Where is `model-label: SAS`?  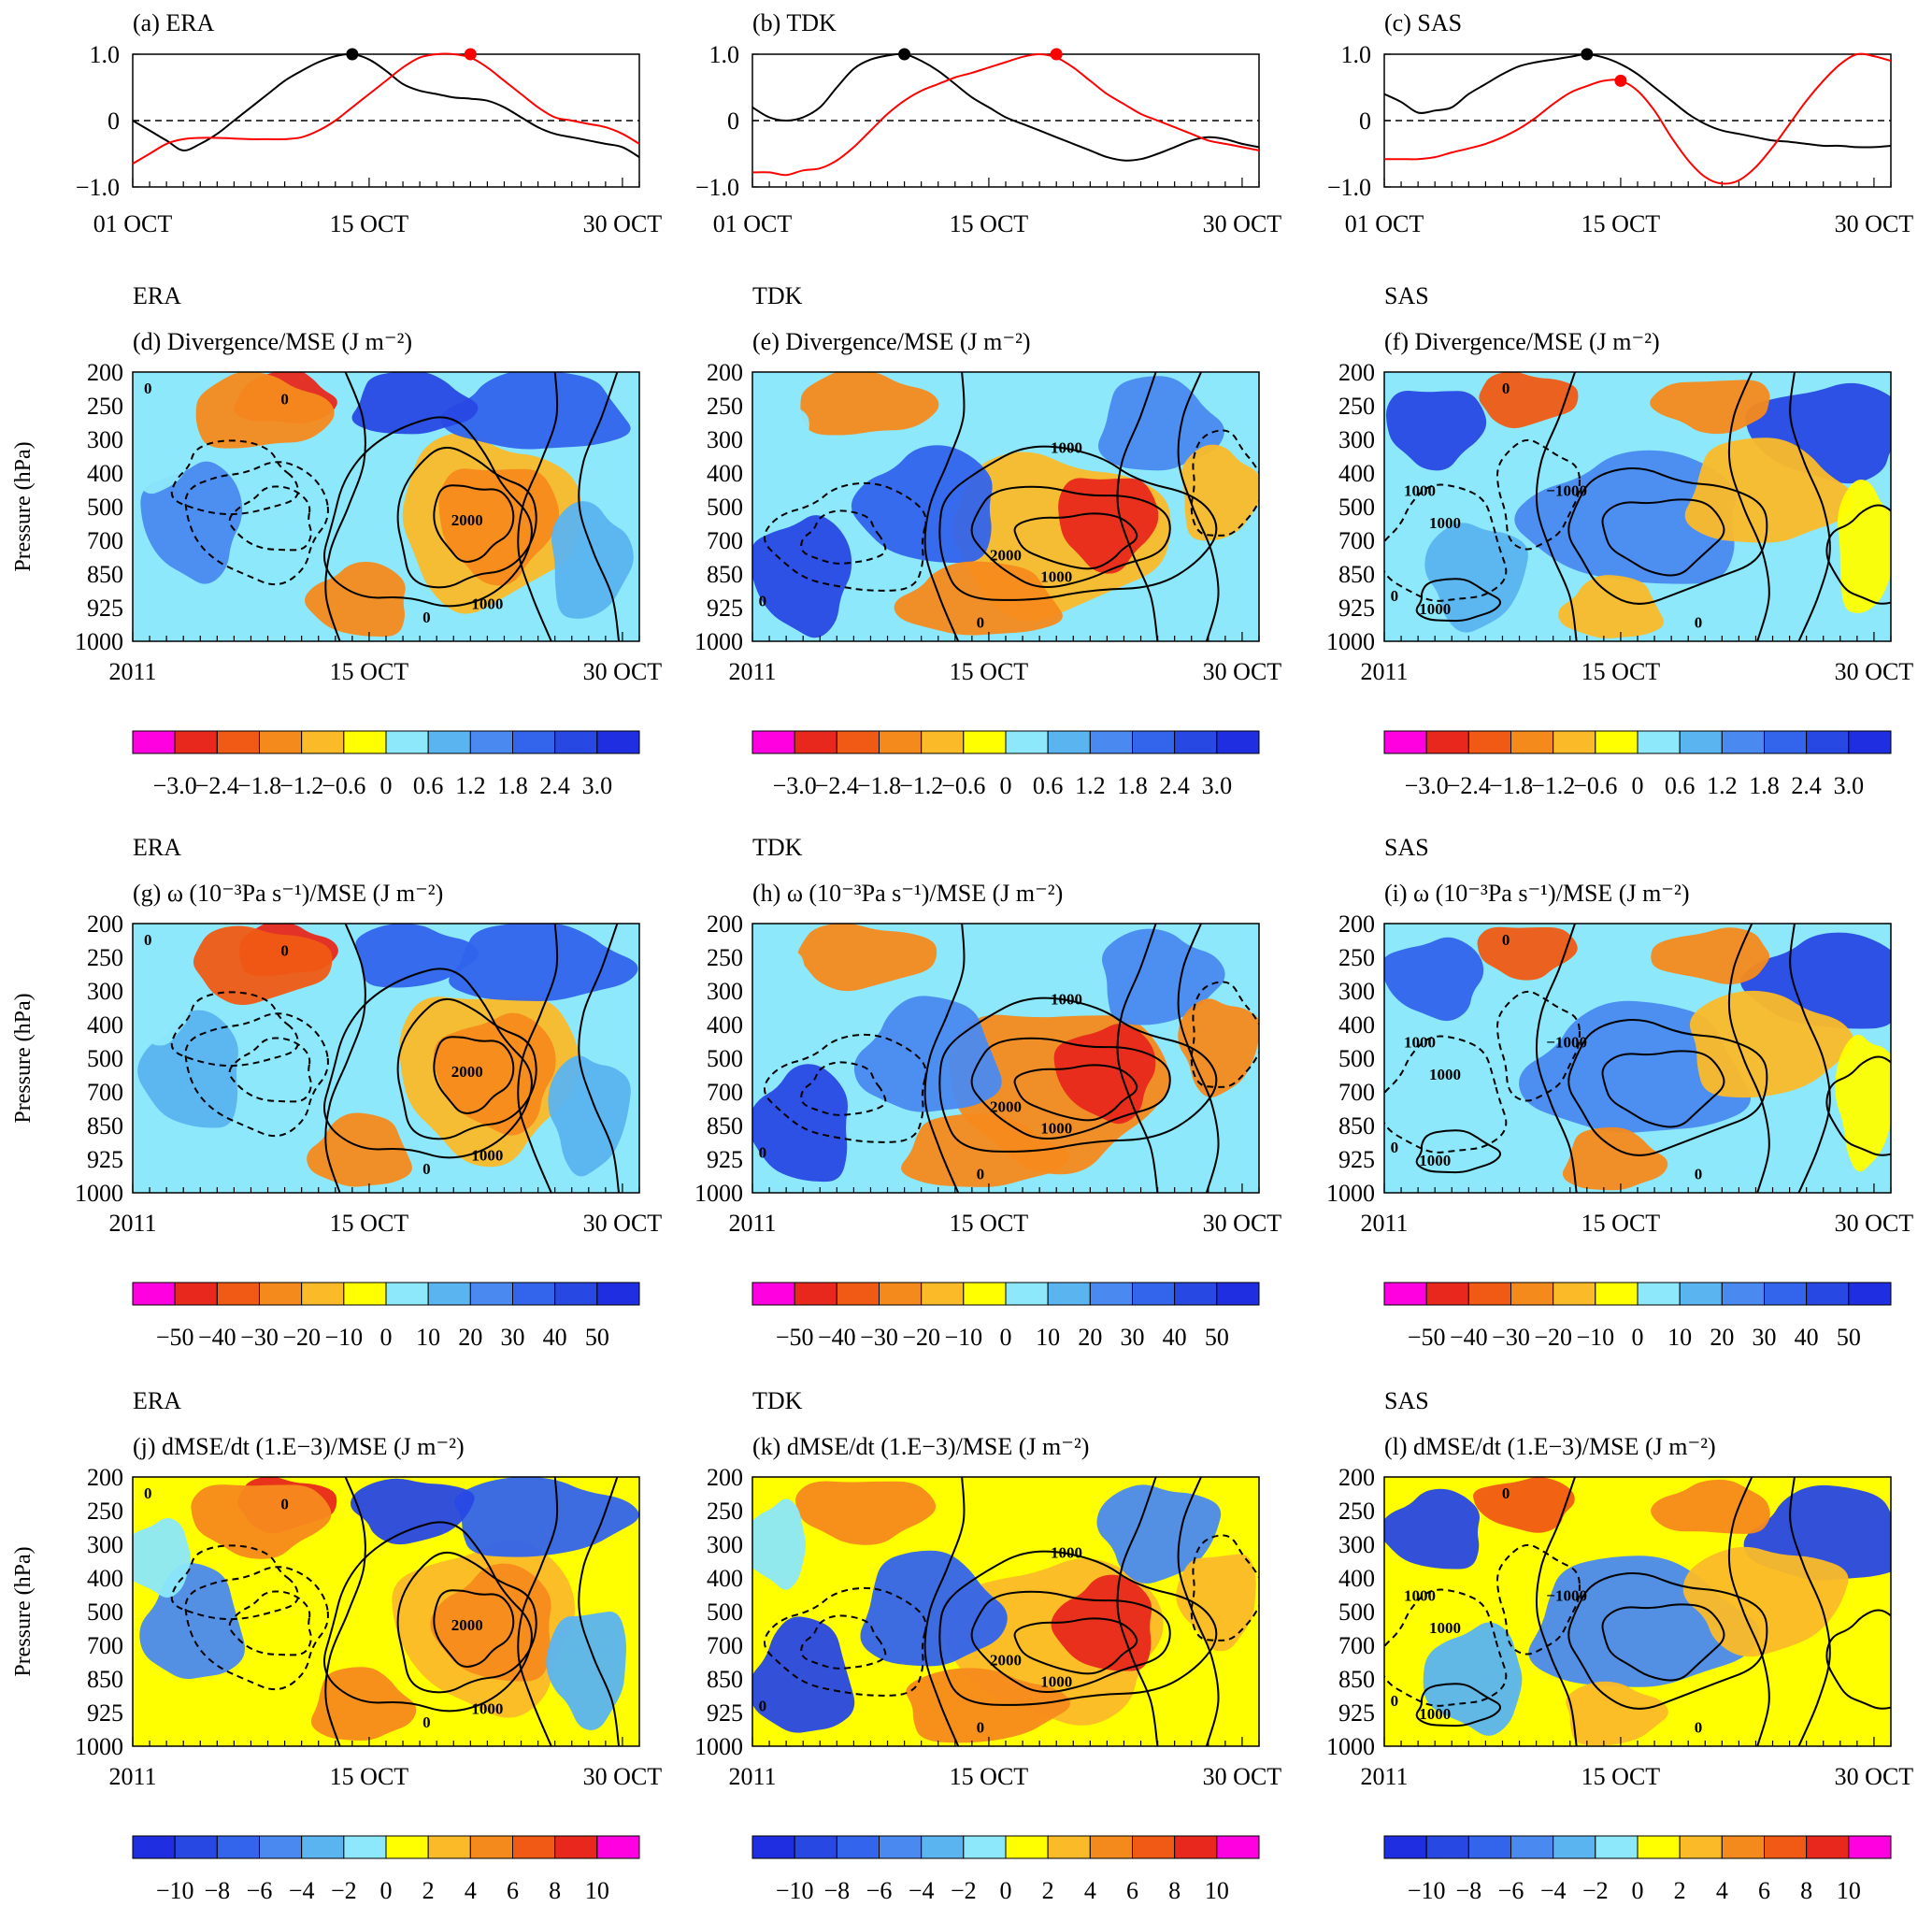
model-label: SAS is located at coordinates (1406, 1400).